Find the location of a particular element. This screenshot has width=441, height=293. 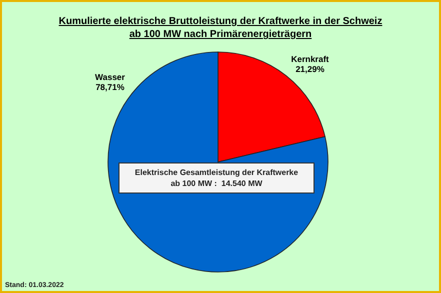

slice-label: Wasser is located at coordinates (110, 77).